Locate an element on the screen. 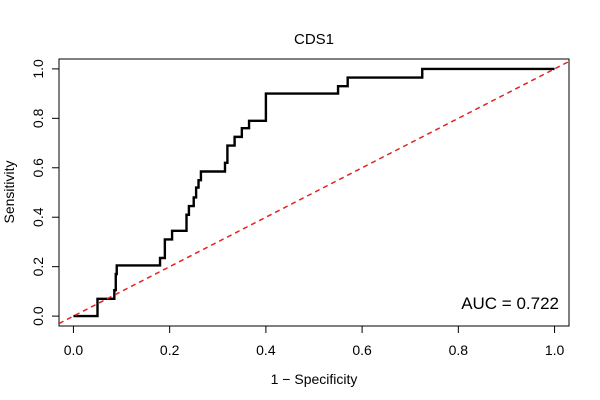 This screenshot has width=600, height=400. y-tick-label: 0.0 is located at coordinates (38, 316).